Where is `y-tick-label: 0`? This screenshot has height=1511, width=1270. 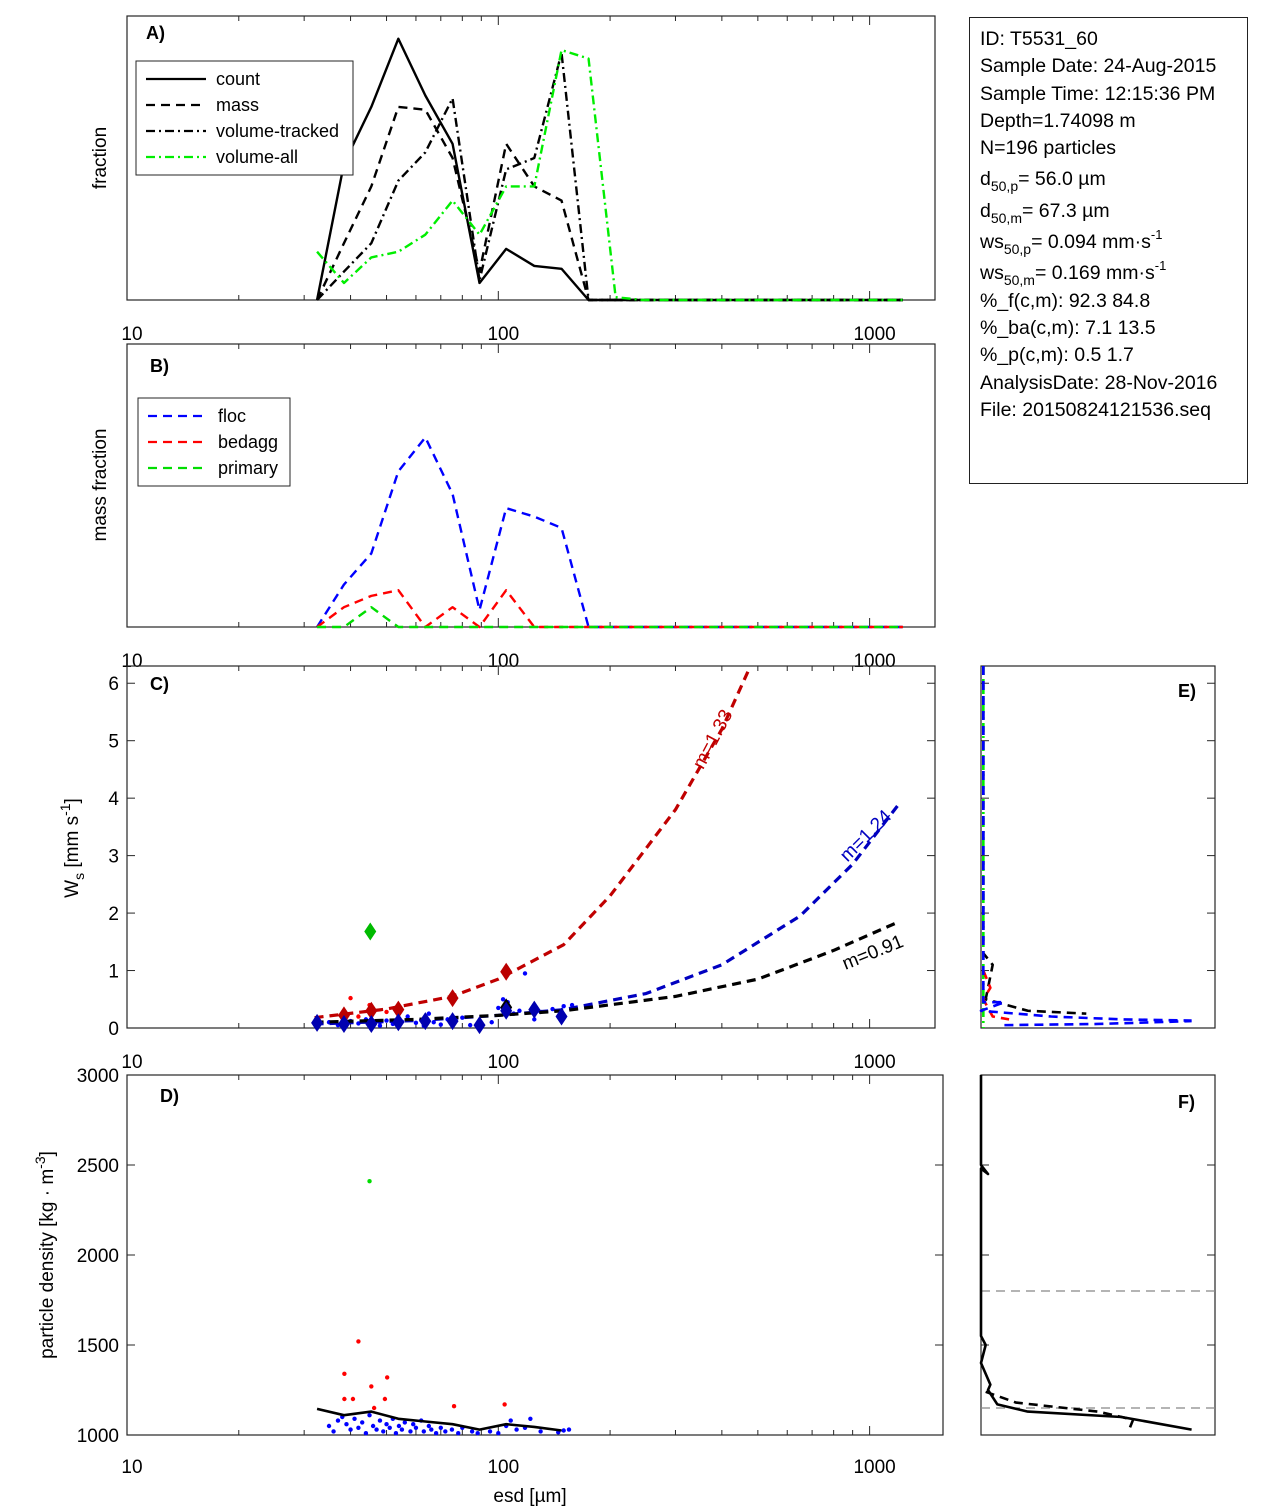 y-tick-label: 0 is located at coordinates (113, 1029).